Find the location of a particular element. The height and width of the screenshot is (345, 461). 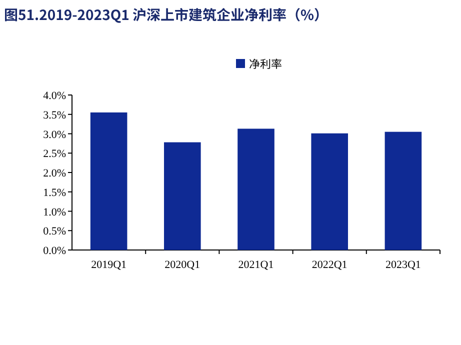

chart-title: 图51.2019-2023Q1 沪深上市建筑企业净利率（%） is located at coordinates (166, 15).